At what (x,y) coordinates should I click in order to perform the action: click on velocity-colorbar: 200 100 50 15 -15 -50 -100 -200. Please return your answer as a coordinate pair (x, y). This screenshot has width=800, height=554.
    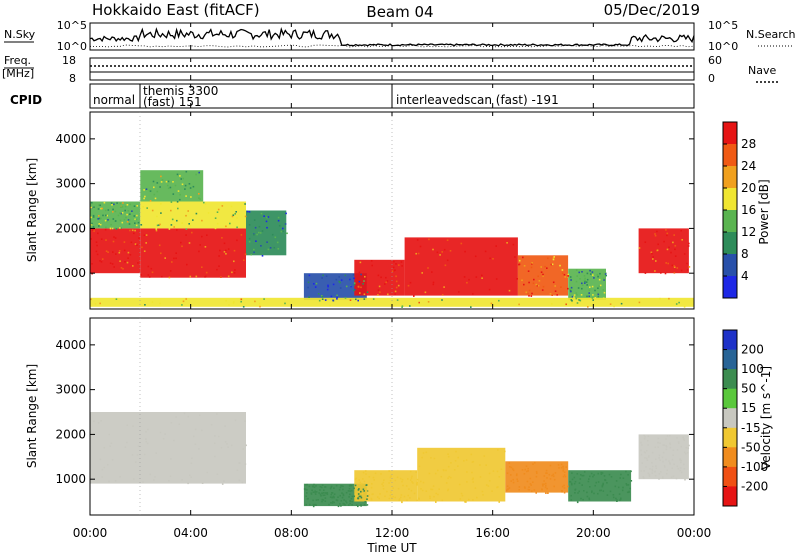
    Looking at the image, I should click on (745, 418).